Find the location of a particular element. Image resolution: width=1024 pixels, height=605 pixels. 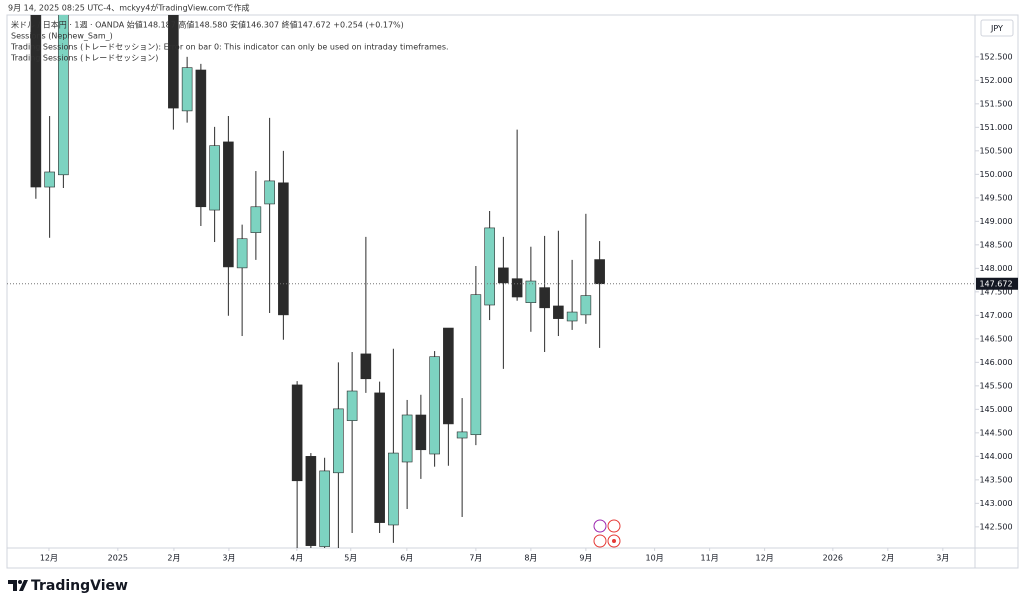

x-tick-label: 5月 is located at coordinates (350, 558).